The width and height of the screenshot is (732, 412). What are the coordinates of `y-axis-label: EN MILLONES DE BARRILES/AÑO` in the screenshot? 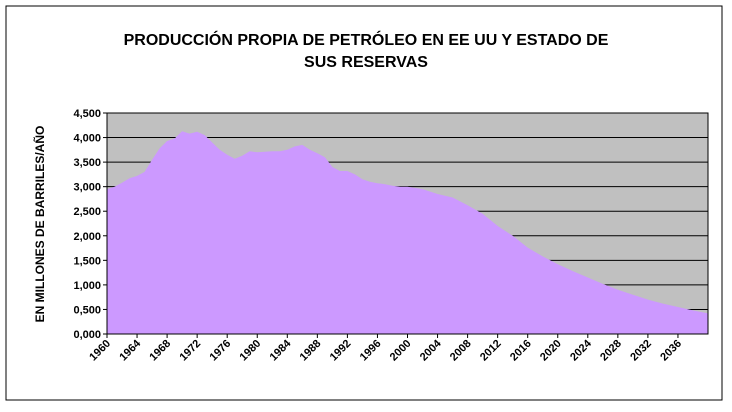 It's located at (39, 224).